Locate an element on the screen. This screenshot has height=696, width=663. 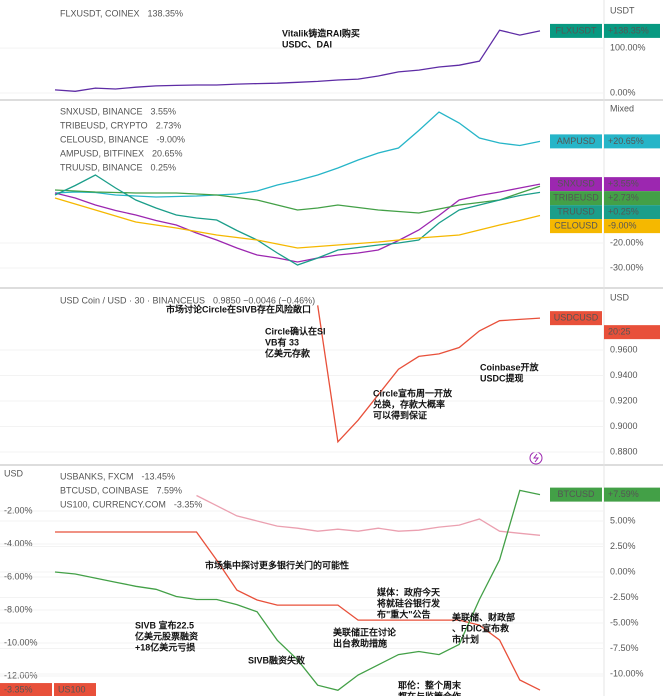
alert-icon-bolt is located at coordinates (536, 458).